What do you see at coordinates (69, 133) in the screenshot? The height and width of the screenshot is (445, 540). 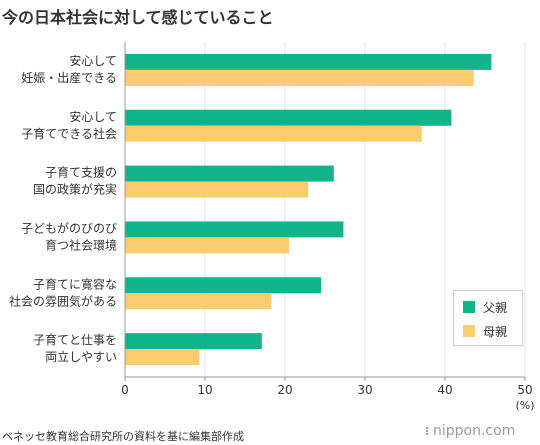 I see `category-label: 子育てできる社会` at bounding box center [69, 133].